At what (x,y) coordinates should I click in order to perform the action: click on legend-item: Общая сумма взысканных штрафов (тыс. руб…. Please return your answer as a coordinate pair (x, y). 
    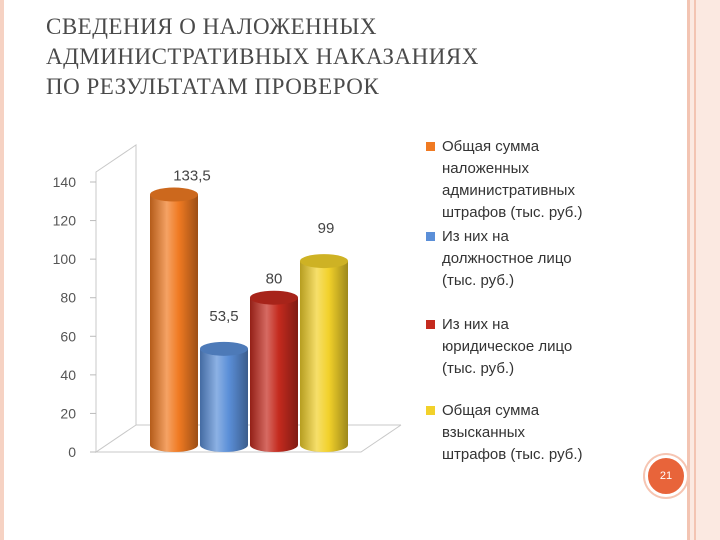
    Looking at the image, I should click on (504, 433).